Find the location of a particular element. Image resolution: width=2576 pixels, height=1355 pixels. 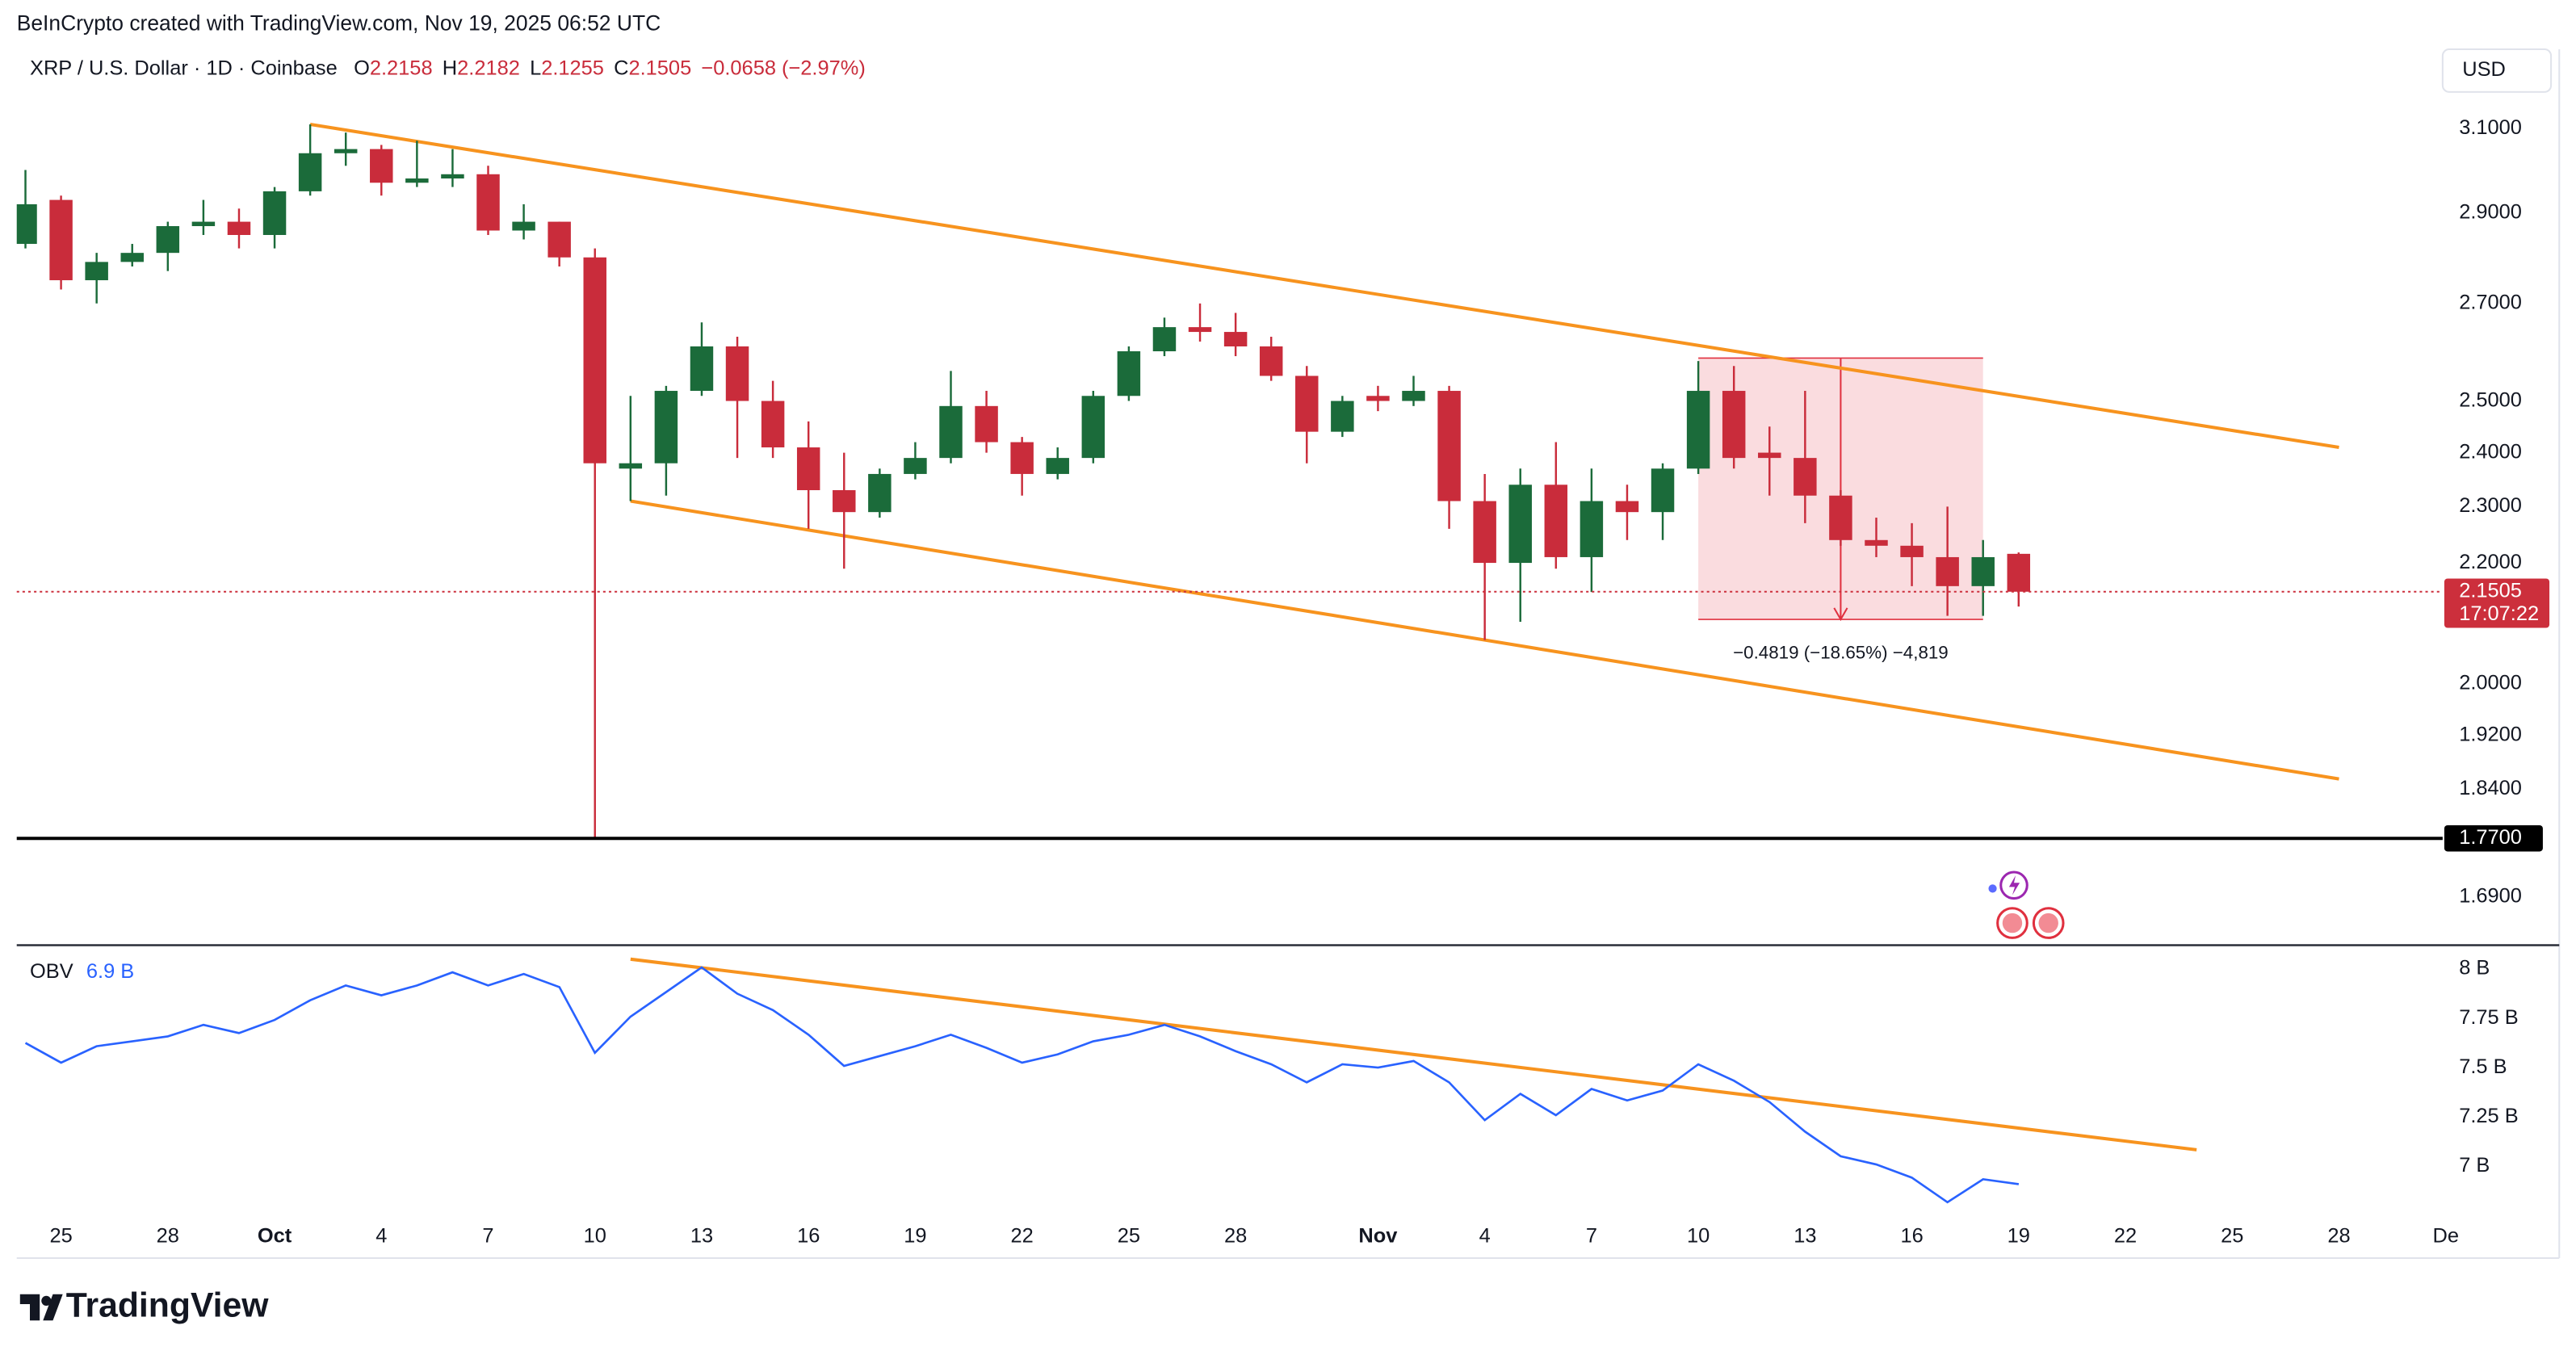

y-tick-label: 2.4000 is located at coordinates (2490, 452).